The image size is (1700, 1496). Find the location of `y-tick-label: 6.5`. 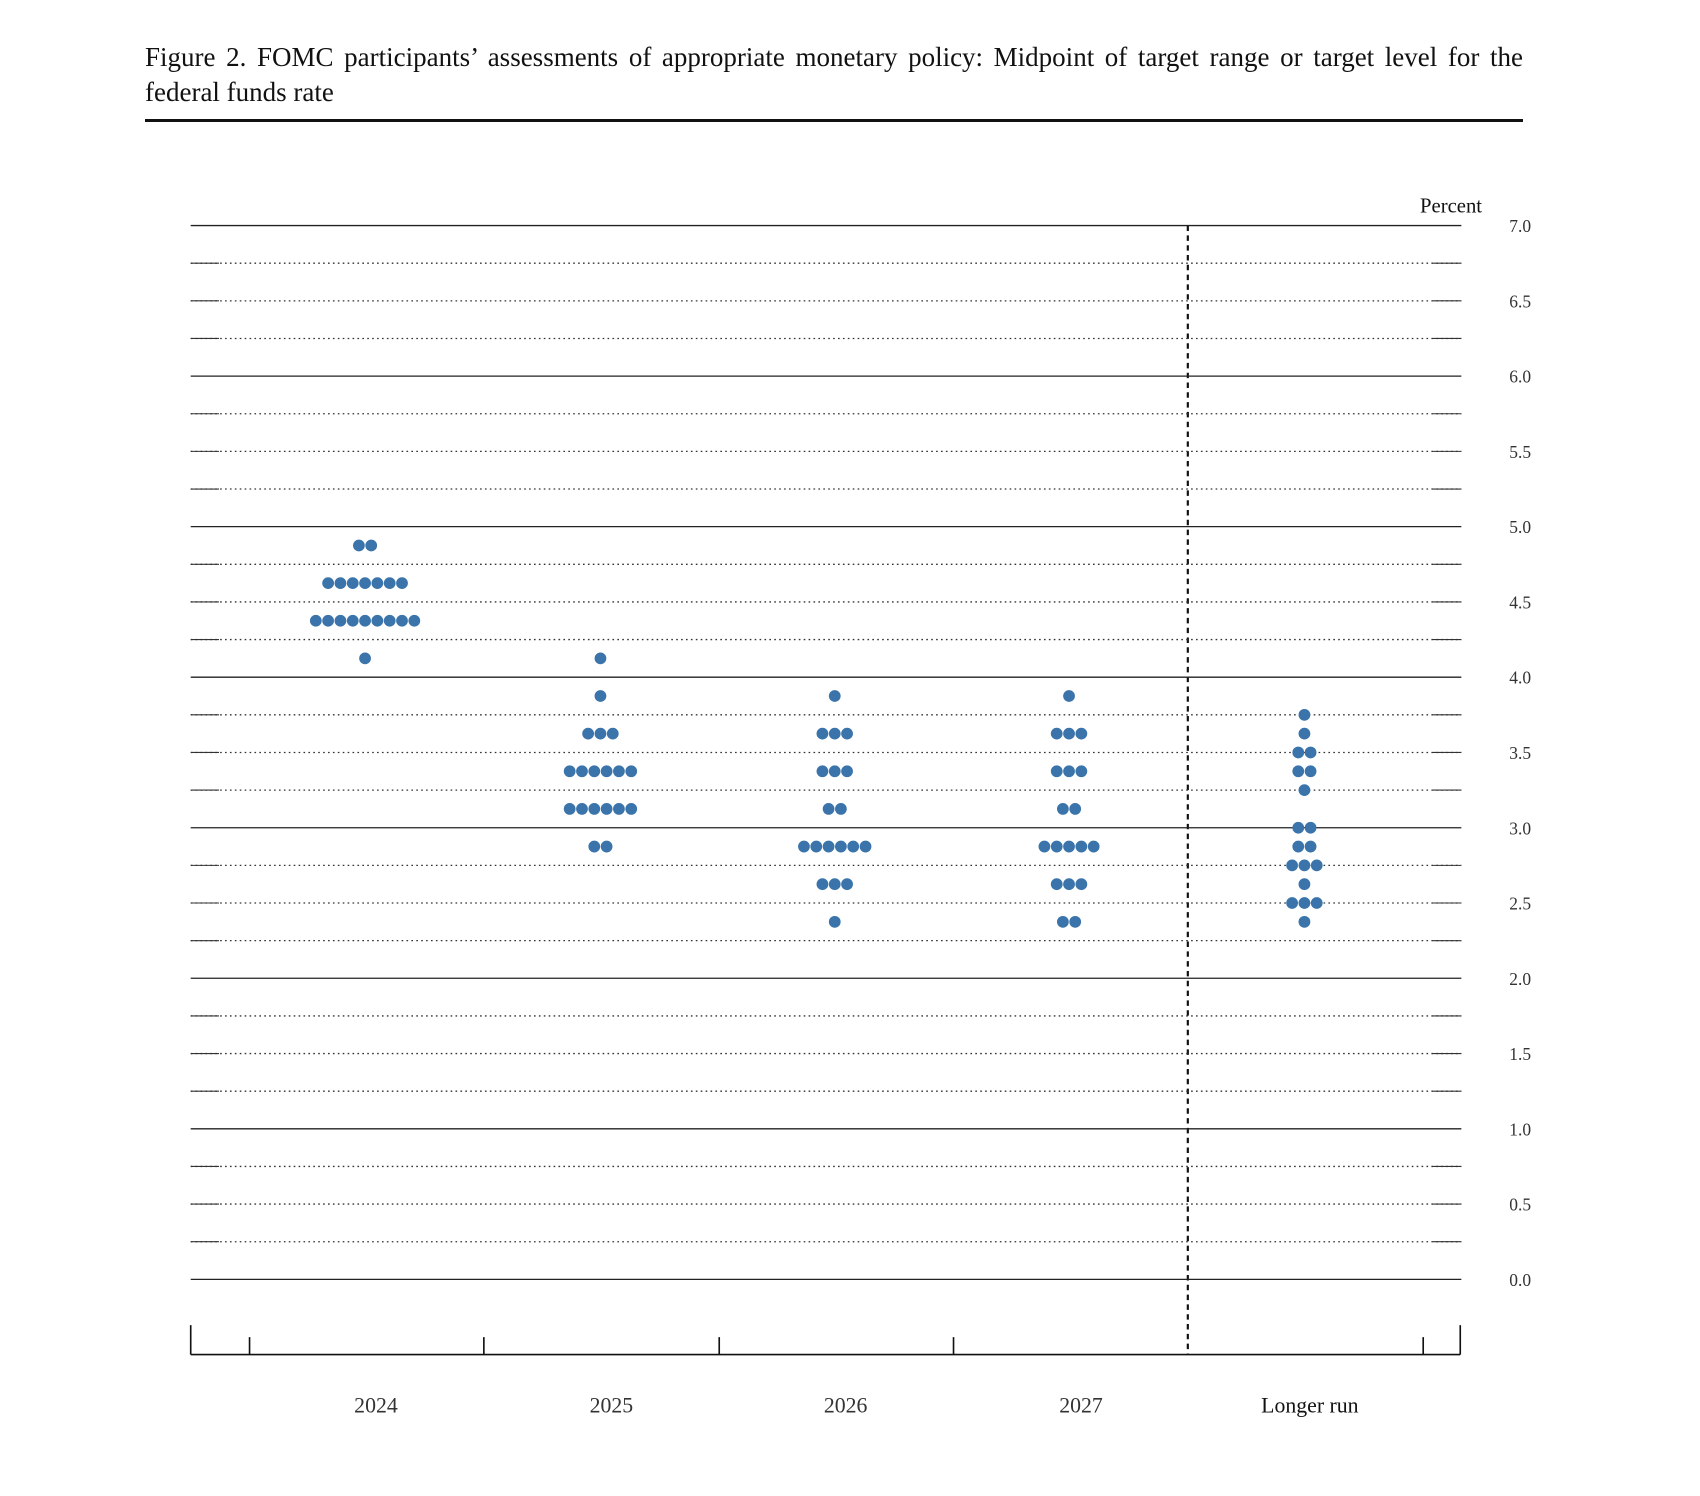

y-tick-label: 6.5 is located at coordinates (1520, 301).